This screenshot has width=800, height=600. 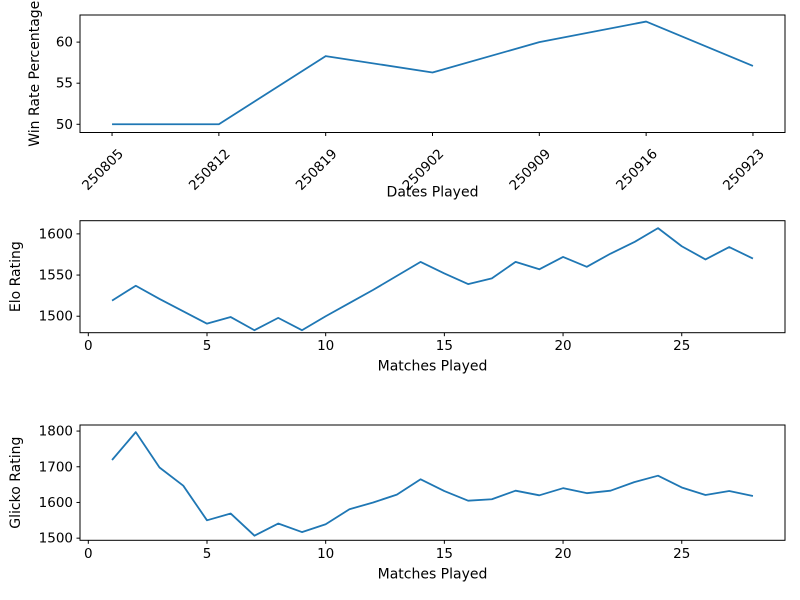 What do you see at coordinates (637, 170) in the screenshot?
I see `x-tick-label: 250916` at bounding box center [637, 170].